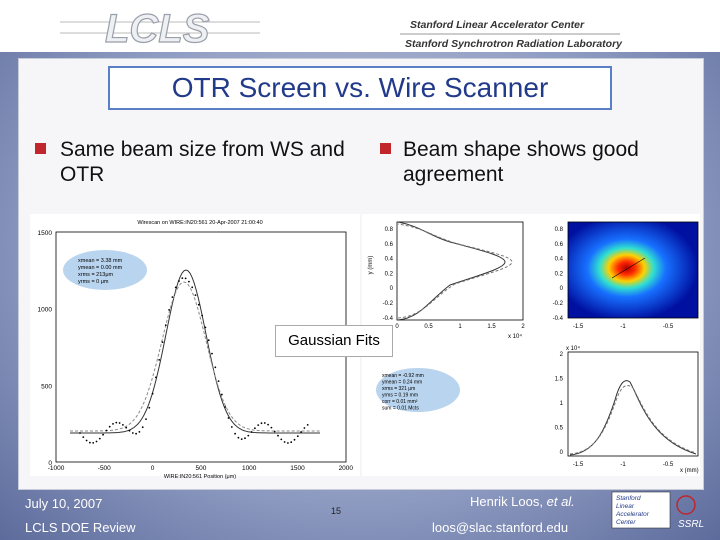  Describe the element at coordinates (400, 409) in the screenshot. I see `stats-line: sum = 0.01 Mcts` at that location.